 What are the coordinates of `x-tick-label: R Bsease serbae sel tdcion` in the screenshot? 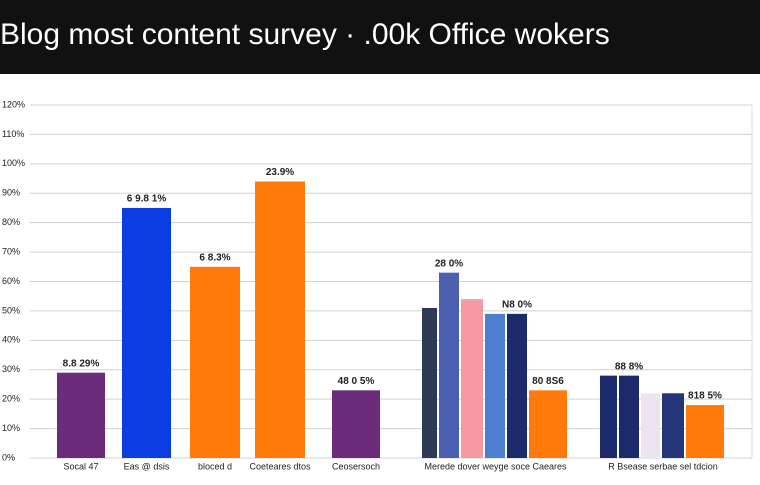 It's located at (663, 466).